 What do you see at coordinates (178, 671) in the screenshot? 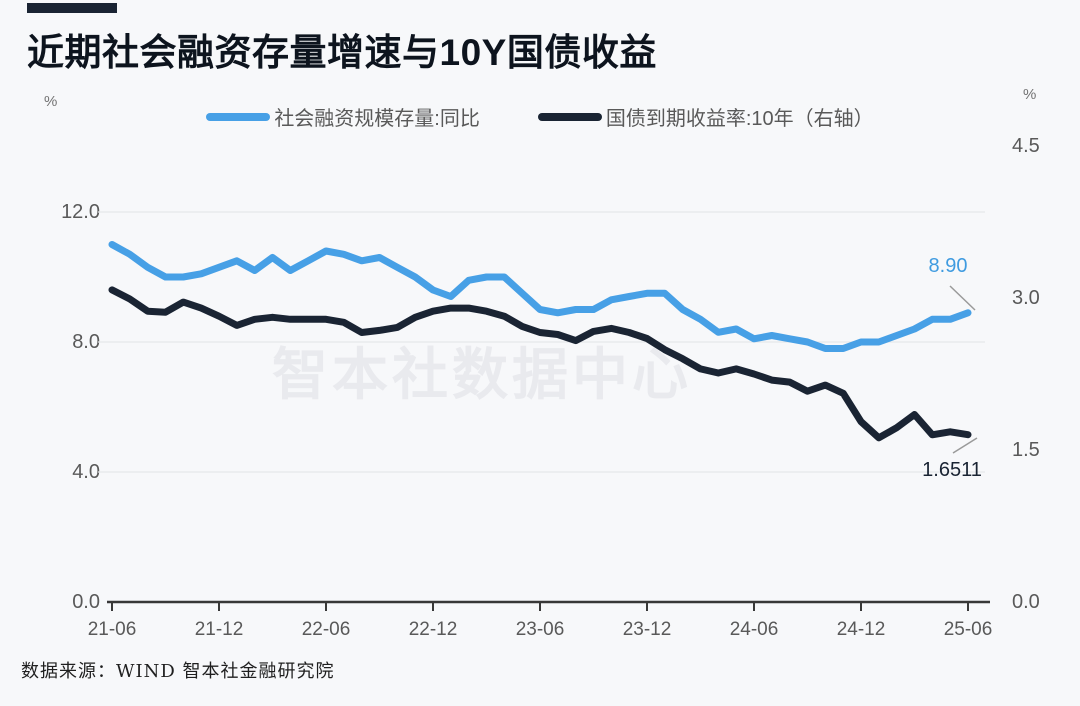
I see `data-source: 数据来源：WIND 智本社金融研究院` at bounding box center [178, 671].